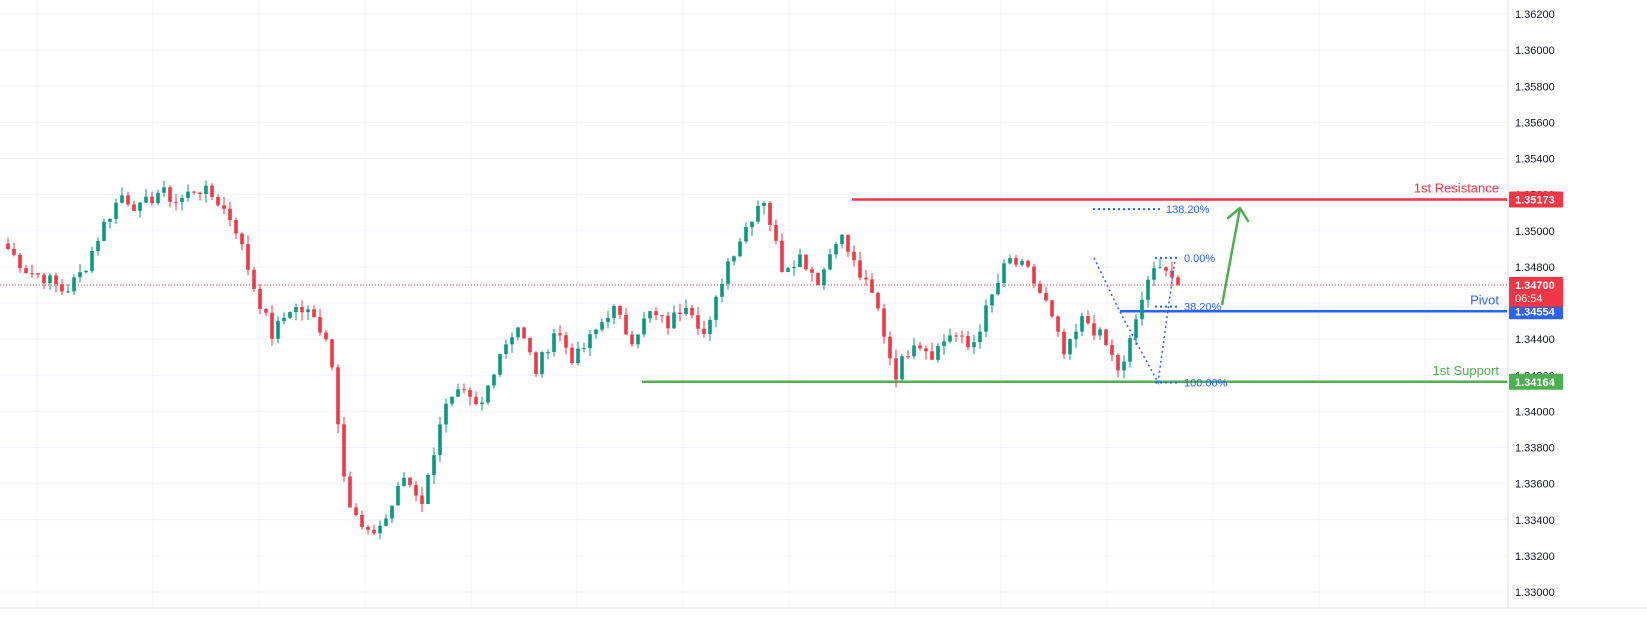 The image size is (1647, 640). I want to click on resistance-price-tag, so click(1536, 199).